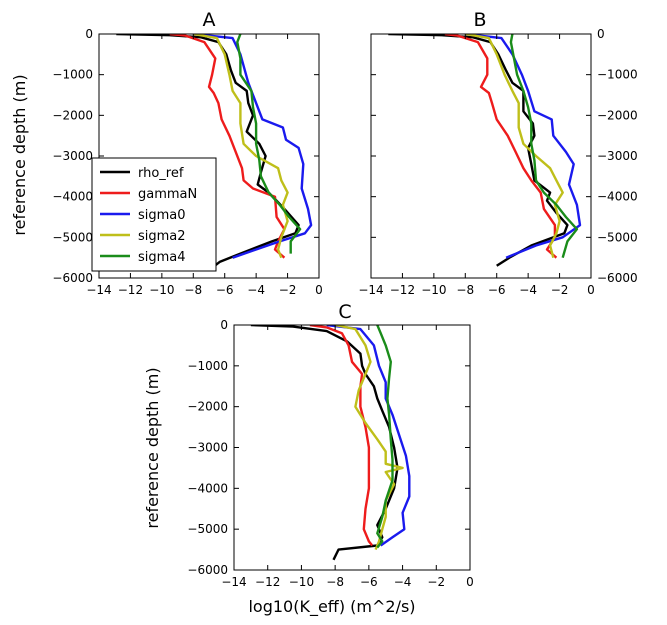 The height and width of the screenshot is (625, 667). Describe the element at coordinates (98, 290) in the screenshot. I see `panel-a-xtick-label: −14` at that location.